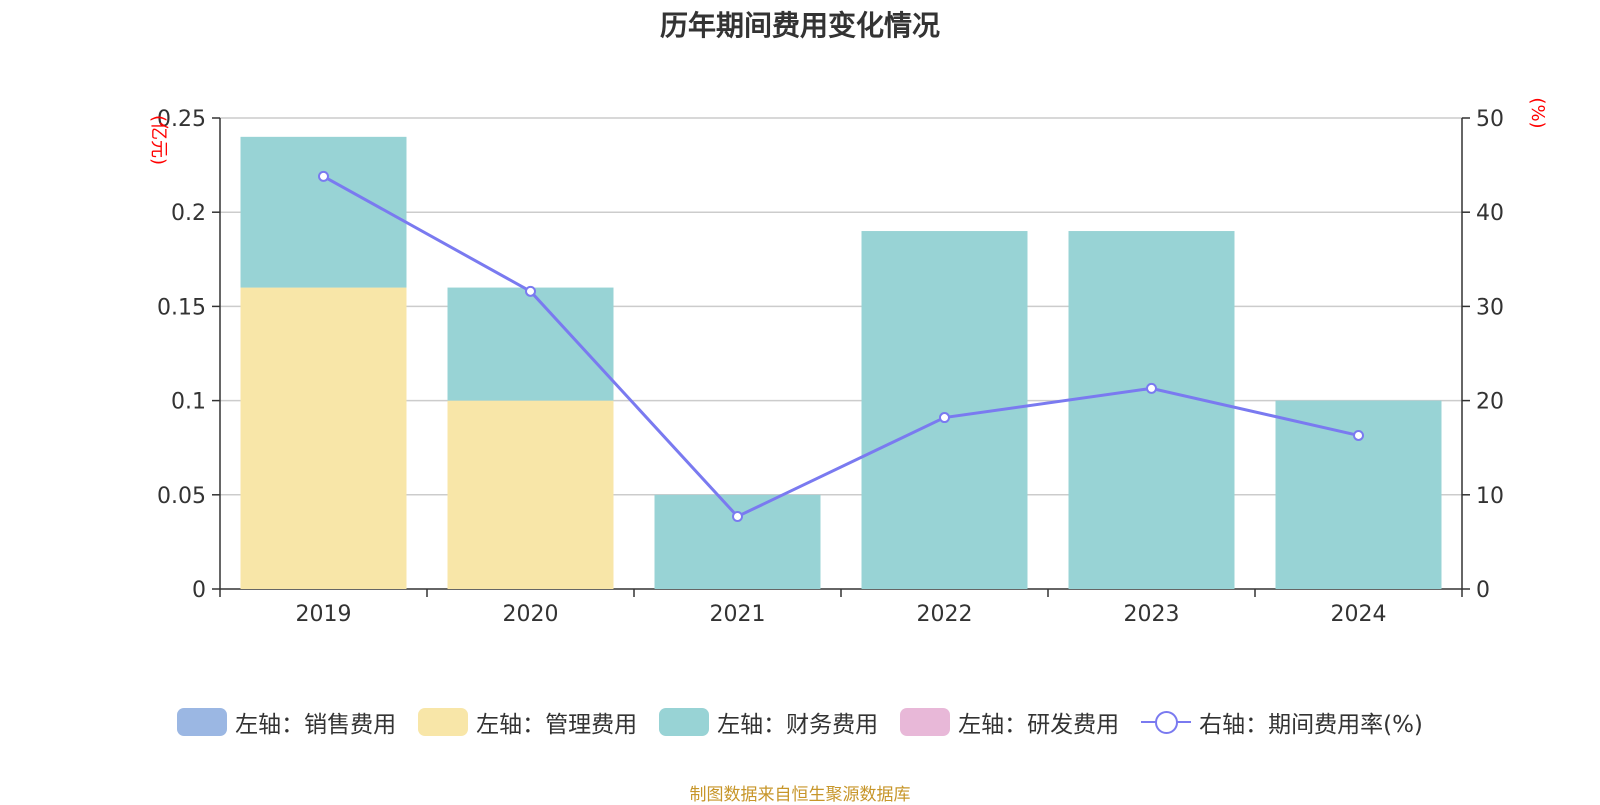 Image resolution: width=1600 pixels, height=805 pixels. What do you see at coordinates (945, 614) in the screenshot?
I see `x-tick-label: 2022` at bounding box center [945, 614].